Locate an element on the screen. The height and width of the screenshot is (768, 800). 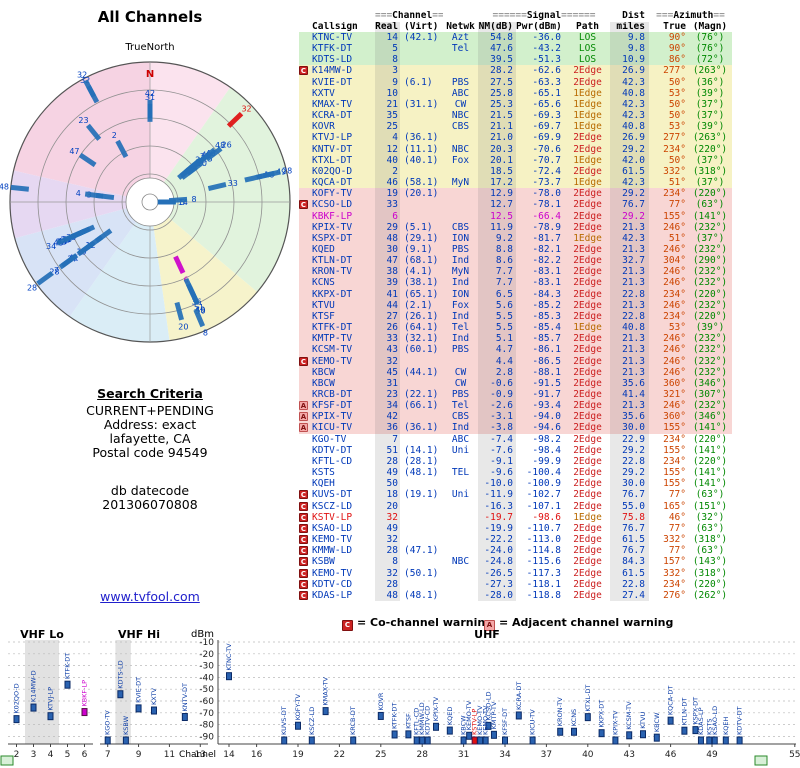
channel-axis-label: Channel is located at coordinates (197, 755).